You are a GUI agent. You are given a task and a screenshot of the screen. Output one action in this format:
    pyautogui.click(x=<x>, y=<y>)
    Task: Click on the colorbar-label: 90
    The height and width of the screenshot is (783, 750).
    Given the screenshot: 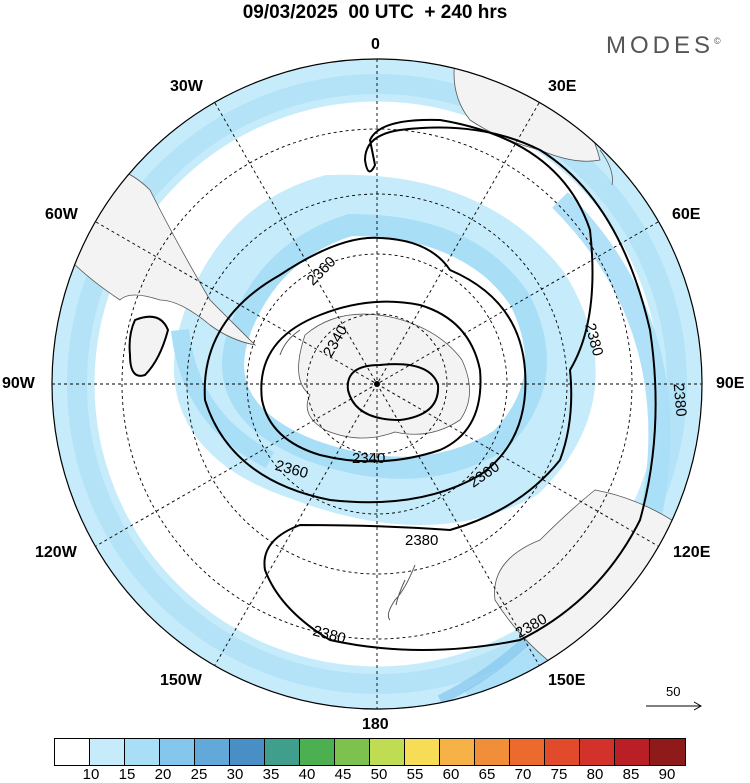 What is the action you would take?
    pyautogui.click(x=667, y=774)
    